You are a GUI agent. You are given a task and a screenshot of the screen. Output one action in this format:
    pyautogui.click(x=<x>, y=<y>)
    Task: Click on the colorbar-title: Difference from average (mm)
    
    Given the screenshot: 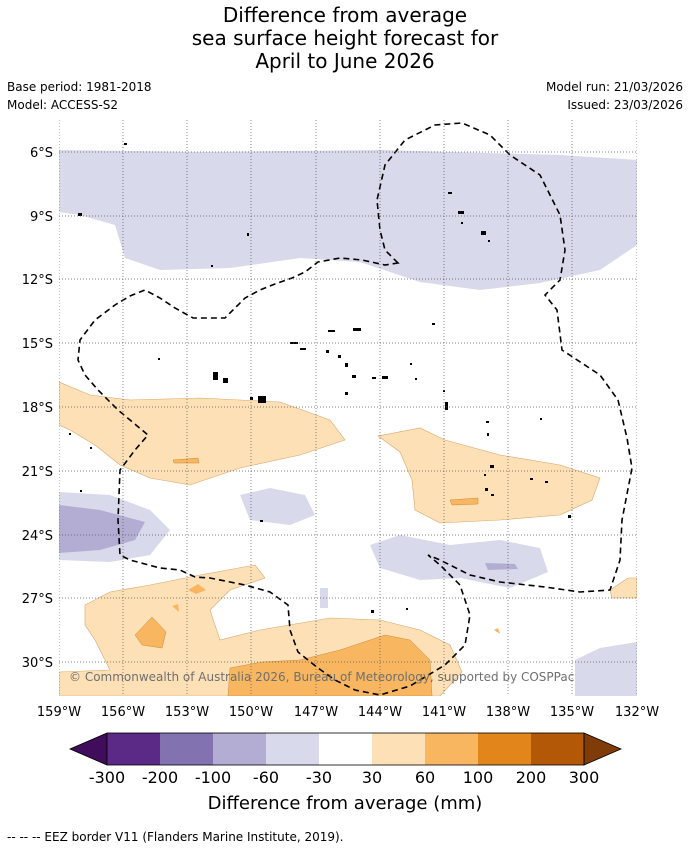 What is the action you would take?
    pyautogui.click(x=345, y=803)
    